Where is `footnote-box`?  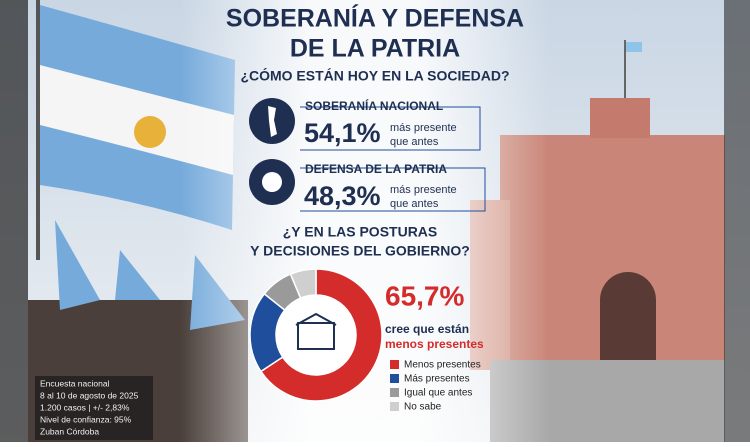
footnote-box is located at coordinates (94, 408).